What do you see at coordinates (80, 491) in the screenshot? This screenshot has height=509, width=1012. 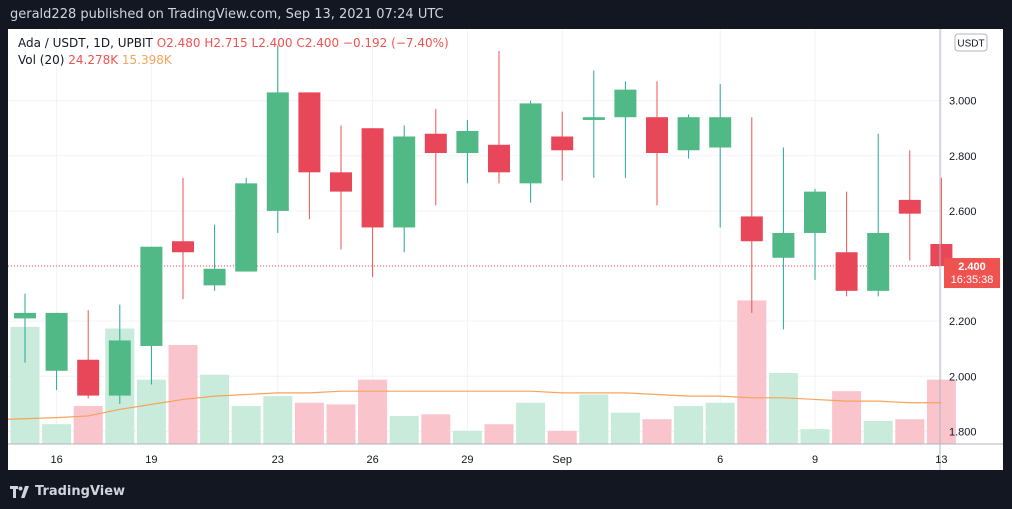 I see `brand-name: TradingView` at bounding box center [80, 491].